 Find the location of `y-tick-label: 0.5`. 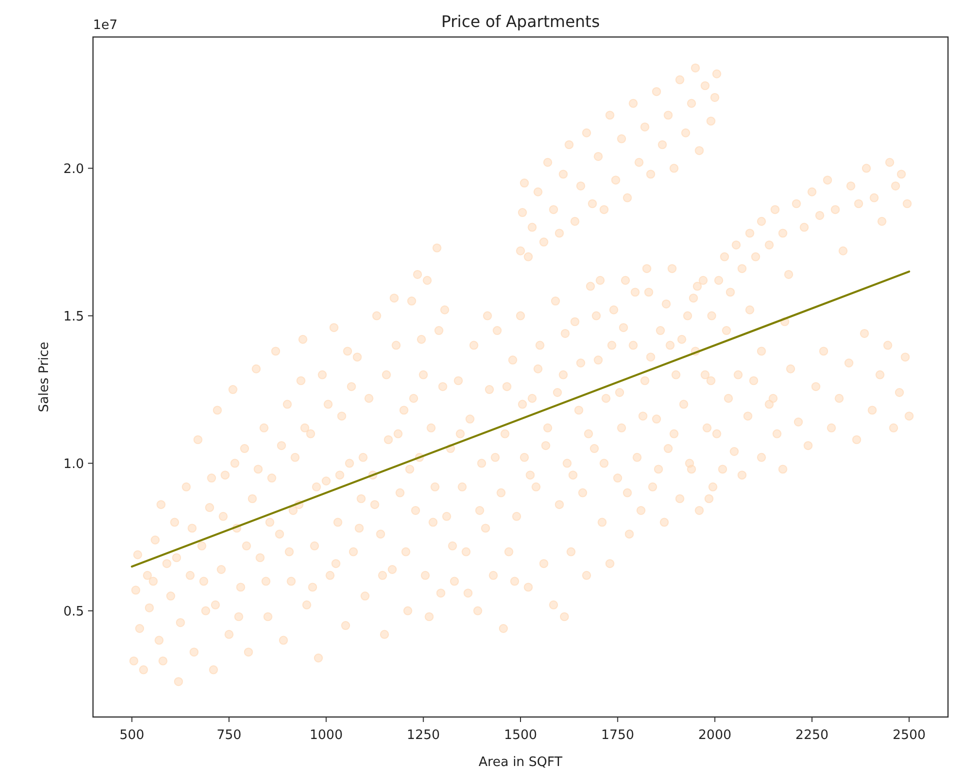

y-tick-label: 0.5 is located at coordinates (73, 612).